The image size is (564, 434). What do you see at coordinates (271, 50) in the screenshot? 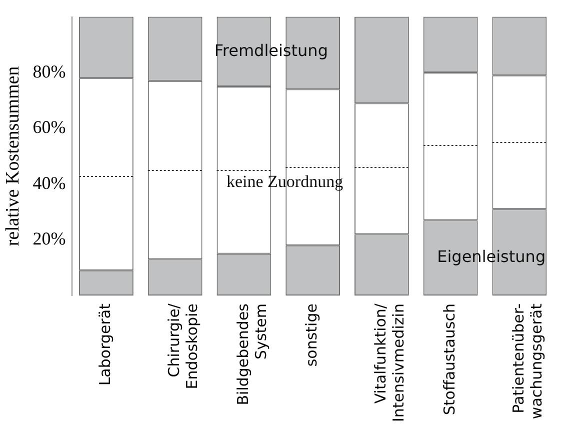
I see `series-label: Fremdleistung` at bounding box center [271, 50].